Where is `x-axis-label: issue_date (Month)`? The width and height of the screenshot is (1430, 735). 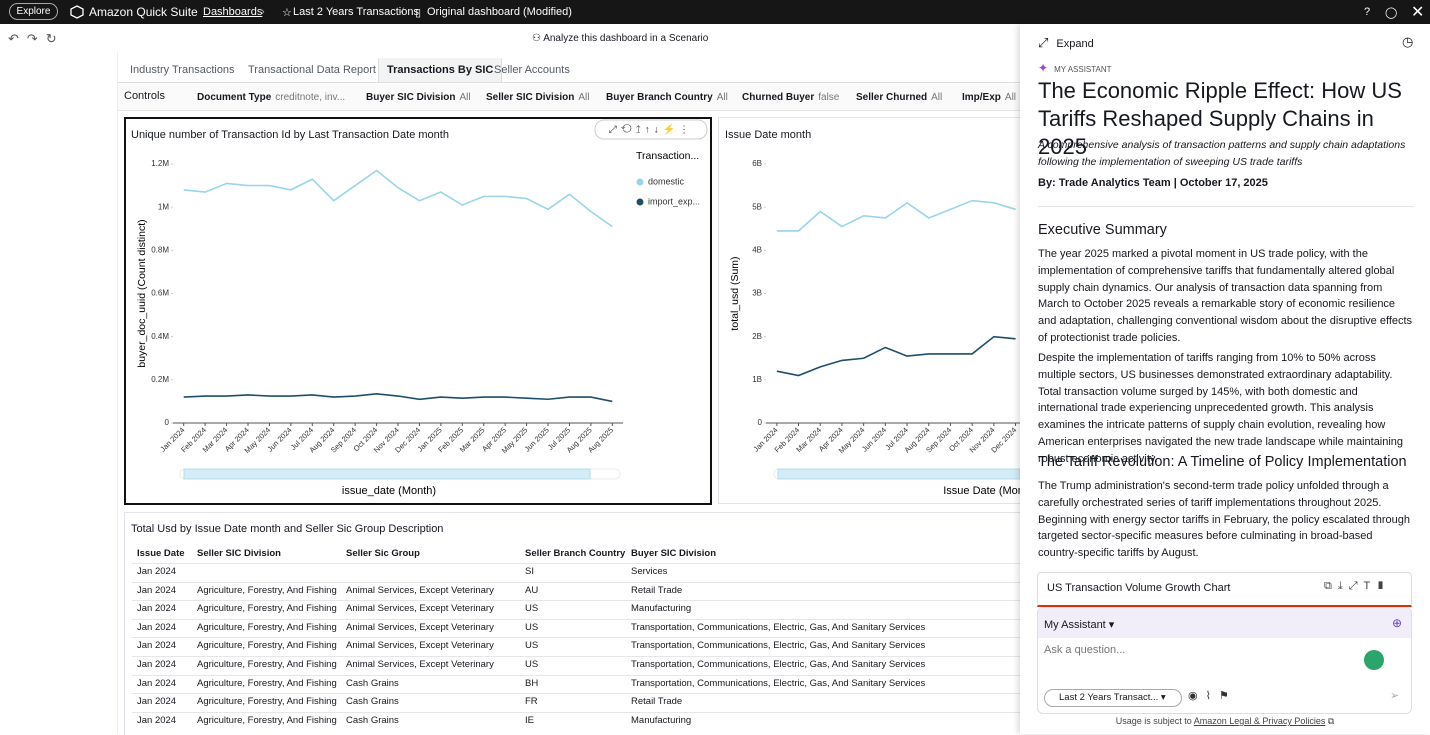 x-axis-label: issue_date (Month) is located at coordinates (389, 491).